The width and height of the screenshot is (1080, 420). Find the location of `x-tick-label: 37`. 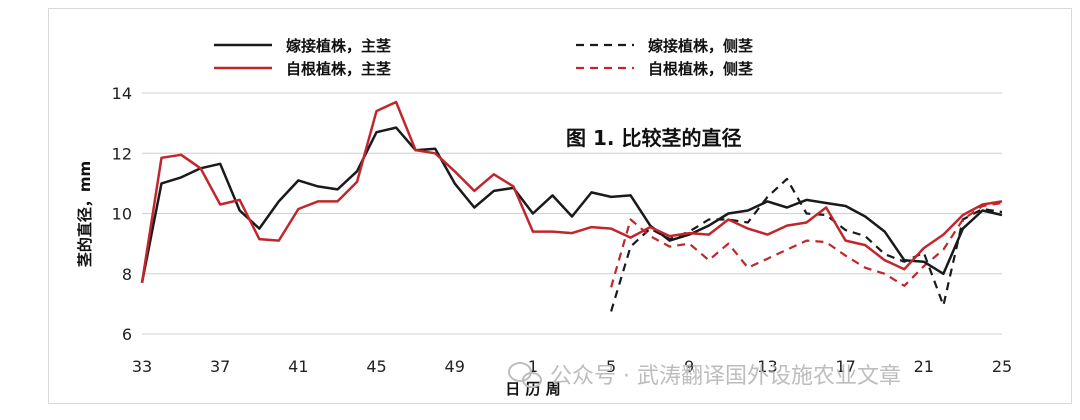

x-tick-label: 37 is located at coordinates (220, 366).